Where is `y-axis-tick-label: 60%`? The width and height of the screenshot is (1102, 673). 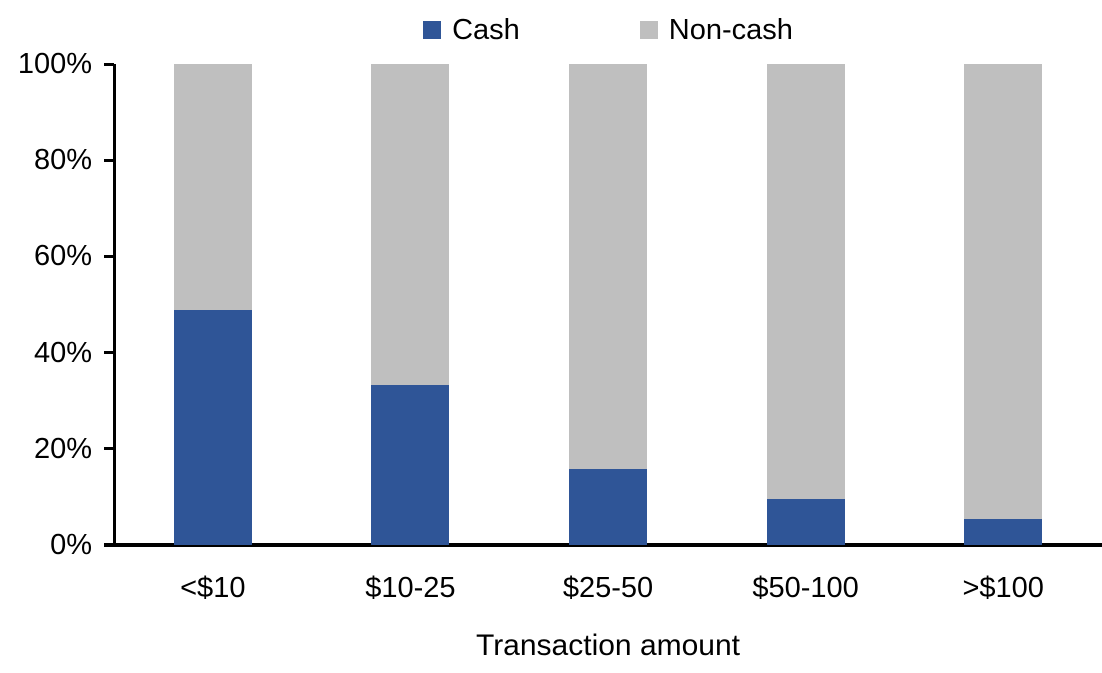
y-axis-tick-label: 60% is located at coordinates (62, 256).